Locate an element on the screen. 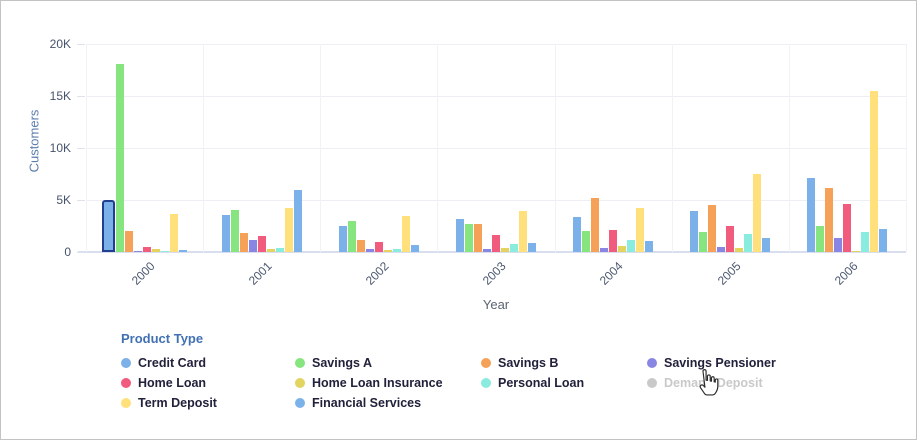 This screenshot has height=440, width=917. bar-savings-pensioner-2002 is located at coordinates (369, 250).